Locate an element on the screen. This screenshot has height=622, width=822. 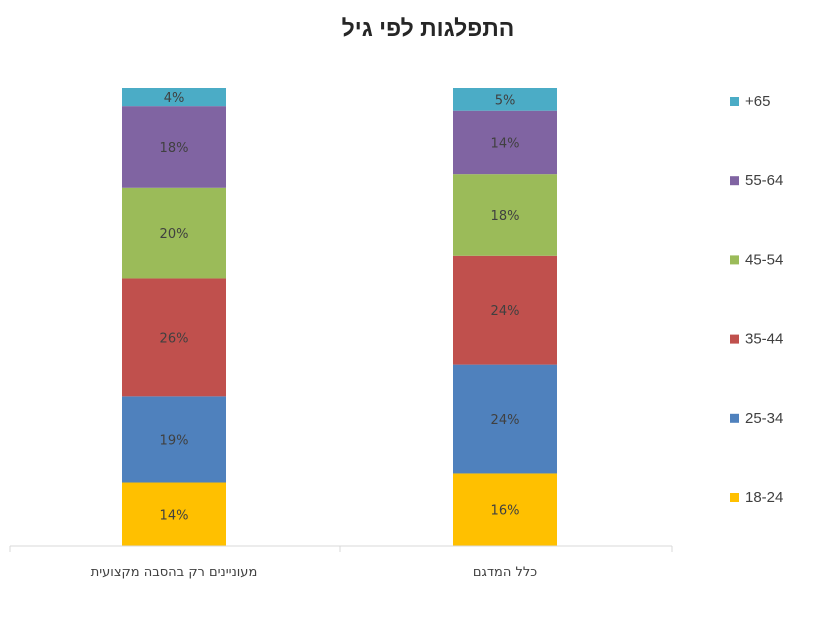
data-label: 4% is located at coordinates (174, 98).